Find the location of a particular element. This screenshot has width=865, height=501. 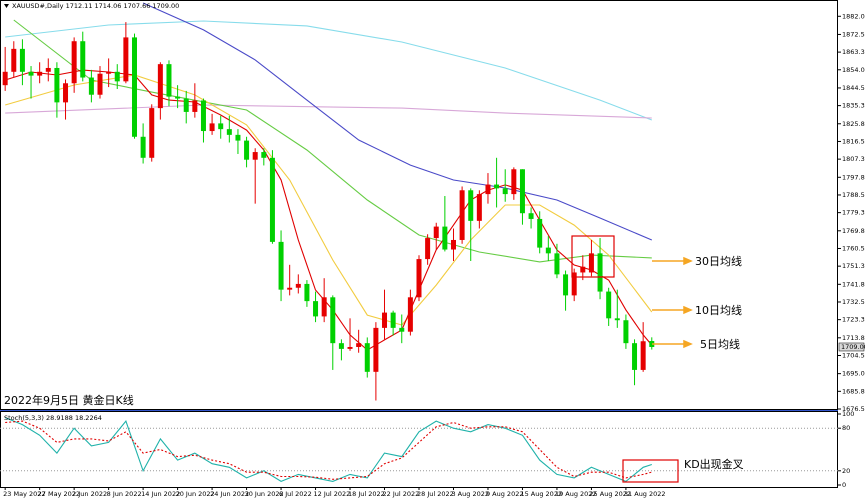

y-tick-label: 1788.55 is located at coordinates (853, 195).